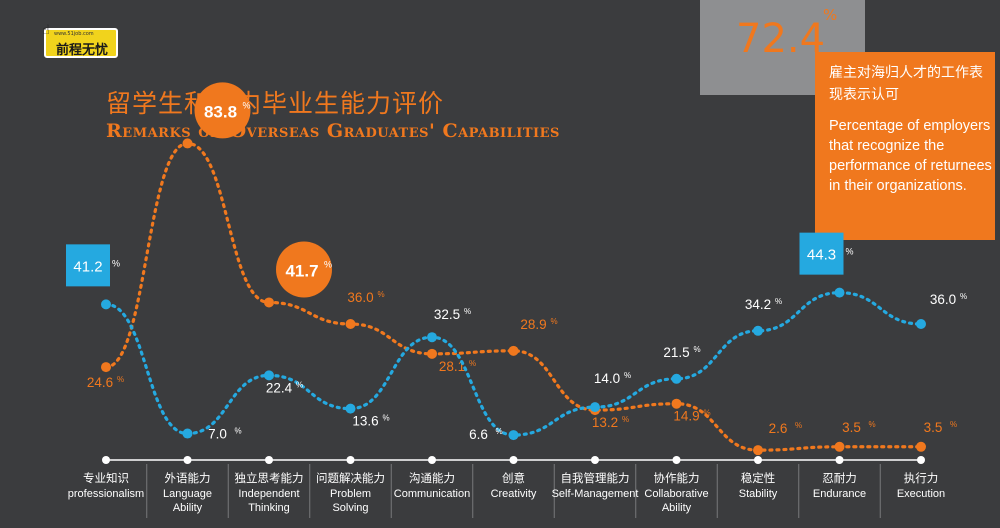  I want to click on data-label: 28.9, so click(533, 324).